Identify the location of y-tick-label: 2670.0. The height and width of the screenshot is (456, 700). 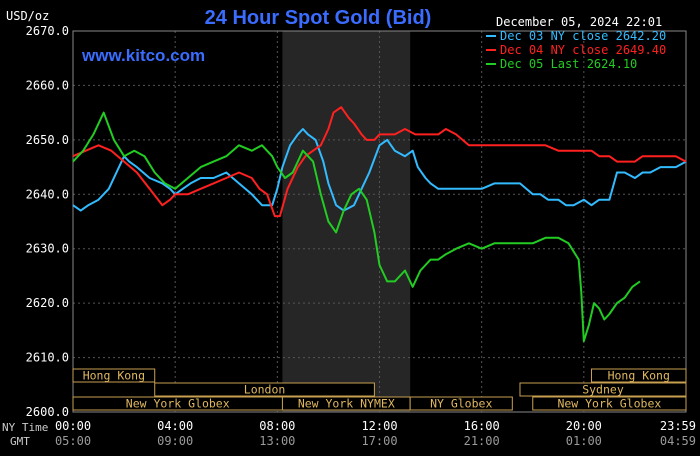
(47, 31).